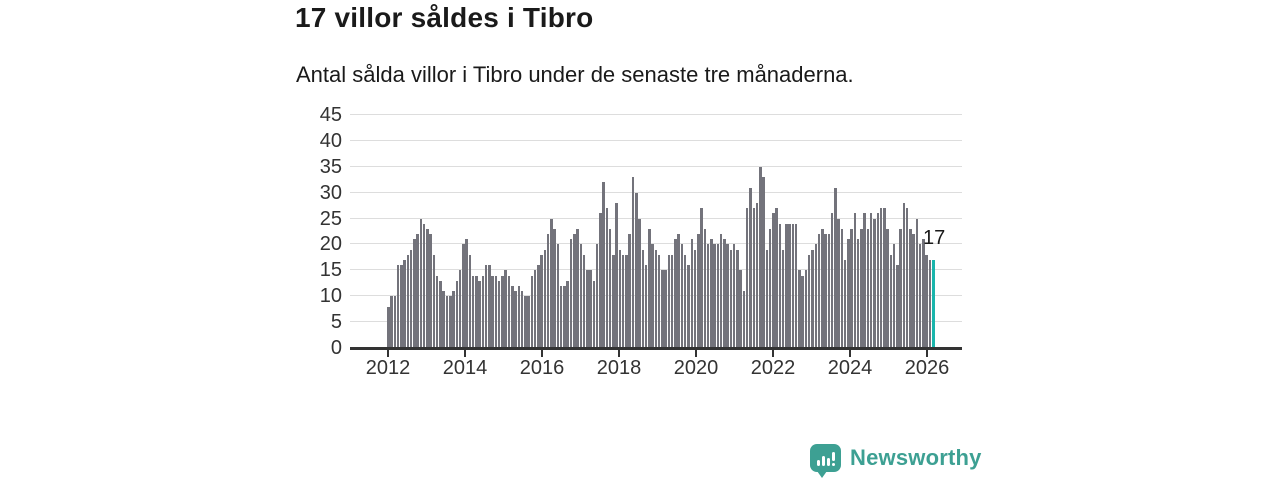 The width and height of the screenshot is (1280, 480). What do you see at coordinates (330, 140) in the screenshot?
I see `y-axis-label: 40` at bounding box center [330, 140].